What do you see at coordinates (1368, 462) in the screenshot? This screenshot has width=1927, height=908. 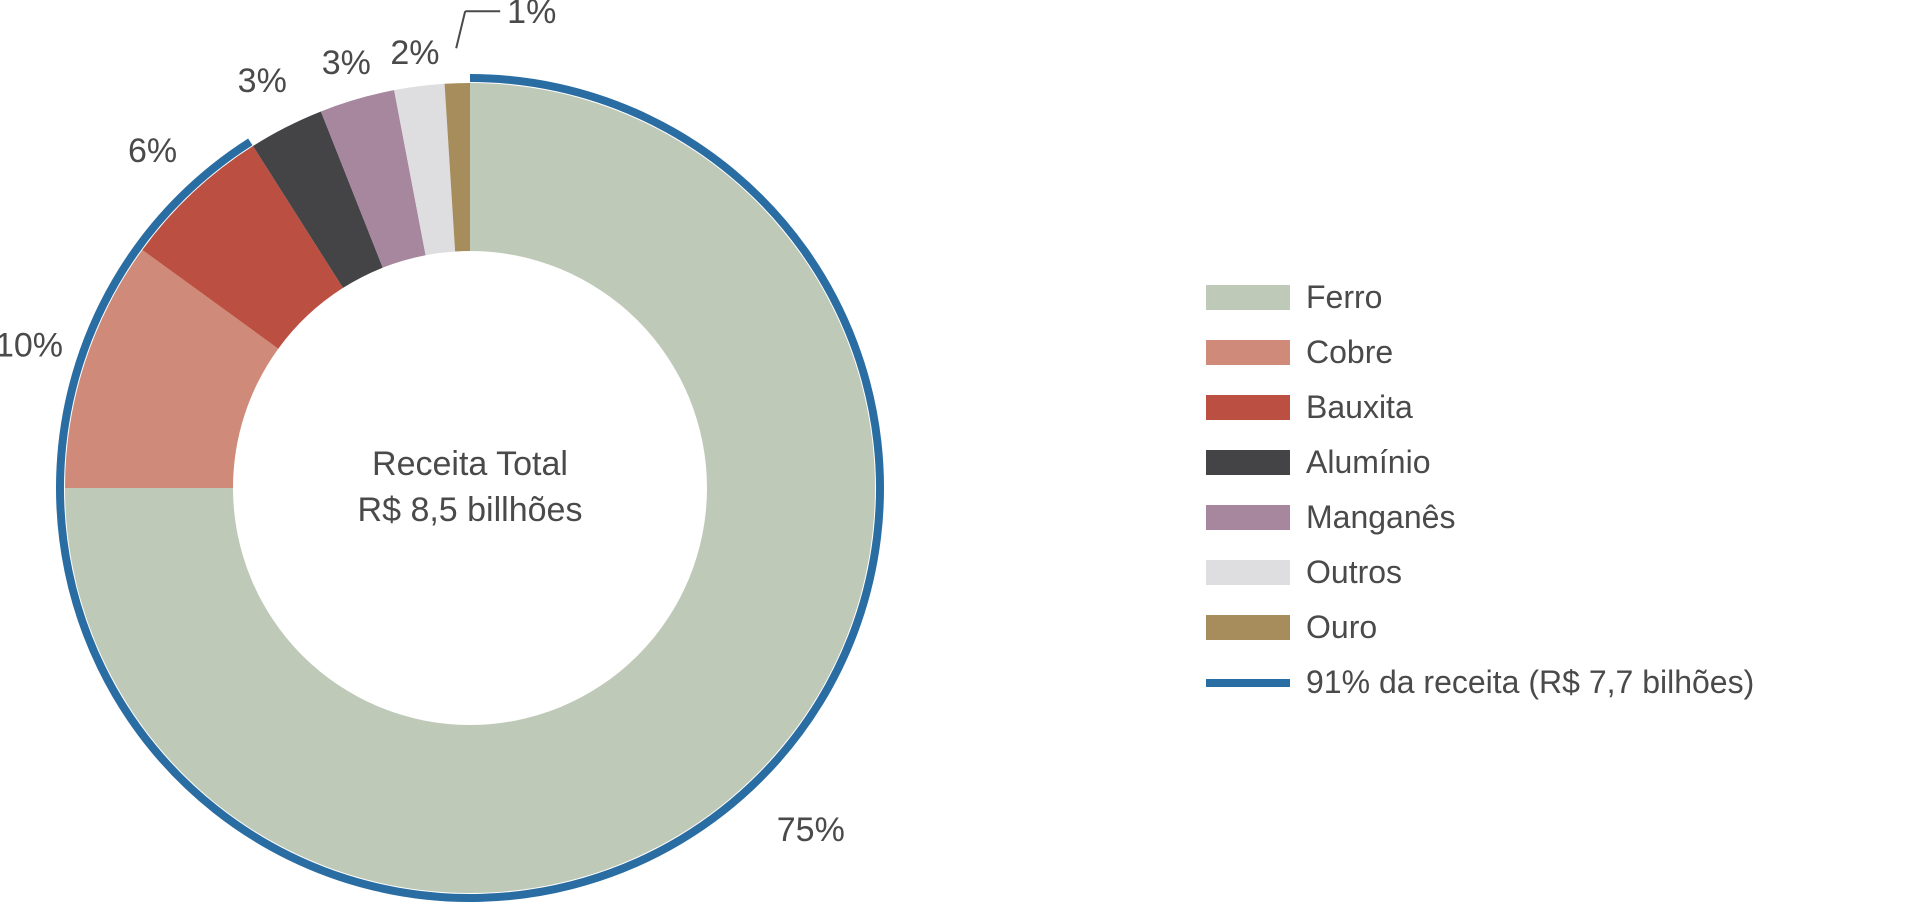 I see `legend-label: Alumínio` at bounding box center [1368, 462].